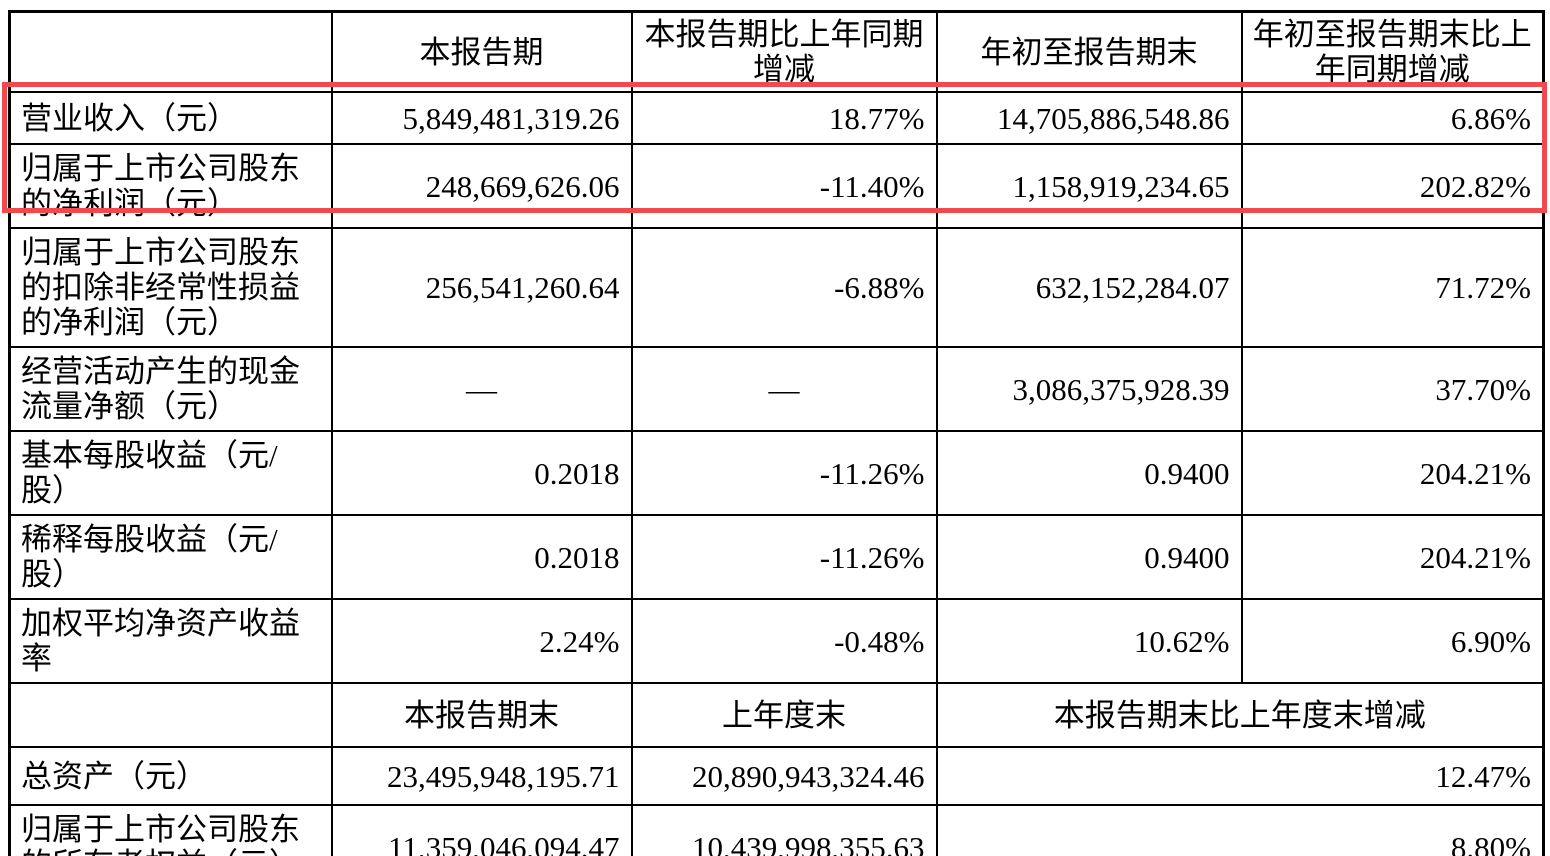  Describe the element at coordinates (784, 186) in the screenshot. I see `value-current-period-change: -11.40%` at that location.